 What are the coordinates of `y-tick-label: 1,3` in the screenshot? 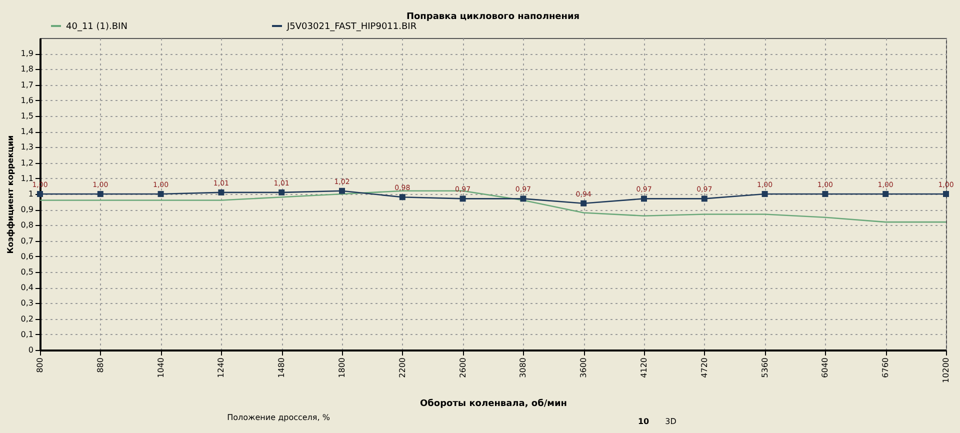 It's located at (27, 147).